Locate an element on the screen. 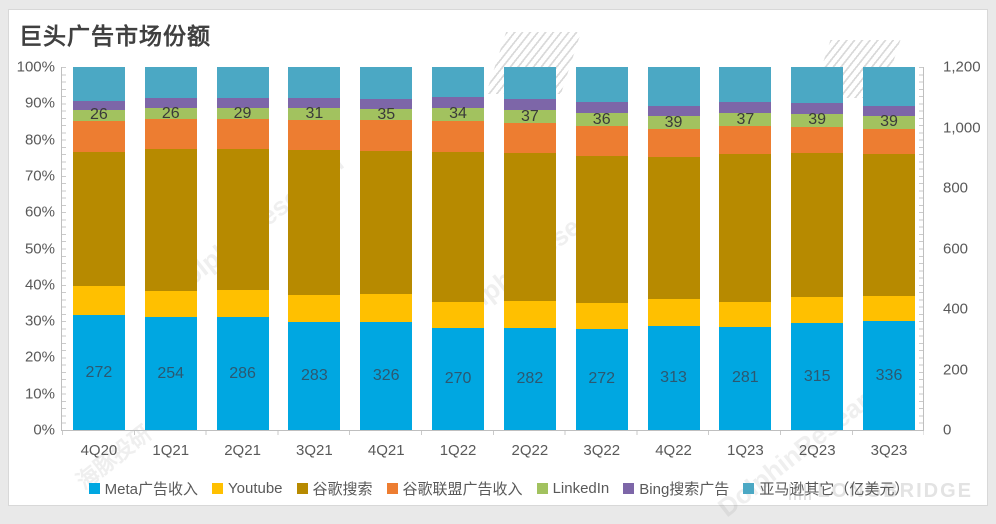 The height and width of the screenshot is (524, 996). segment-谷歌搜索-2Q22 is located at coordinates (529, 227).